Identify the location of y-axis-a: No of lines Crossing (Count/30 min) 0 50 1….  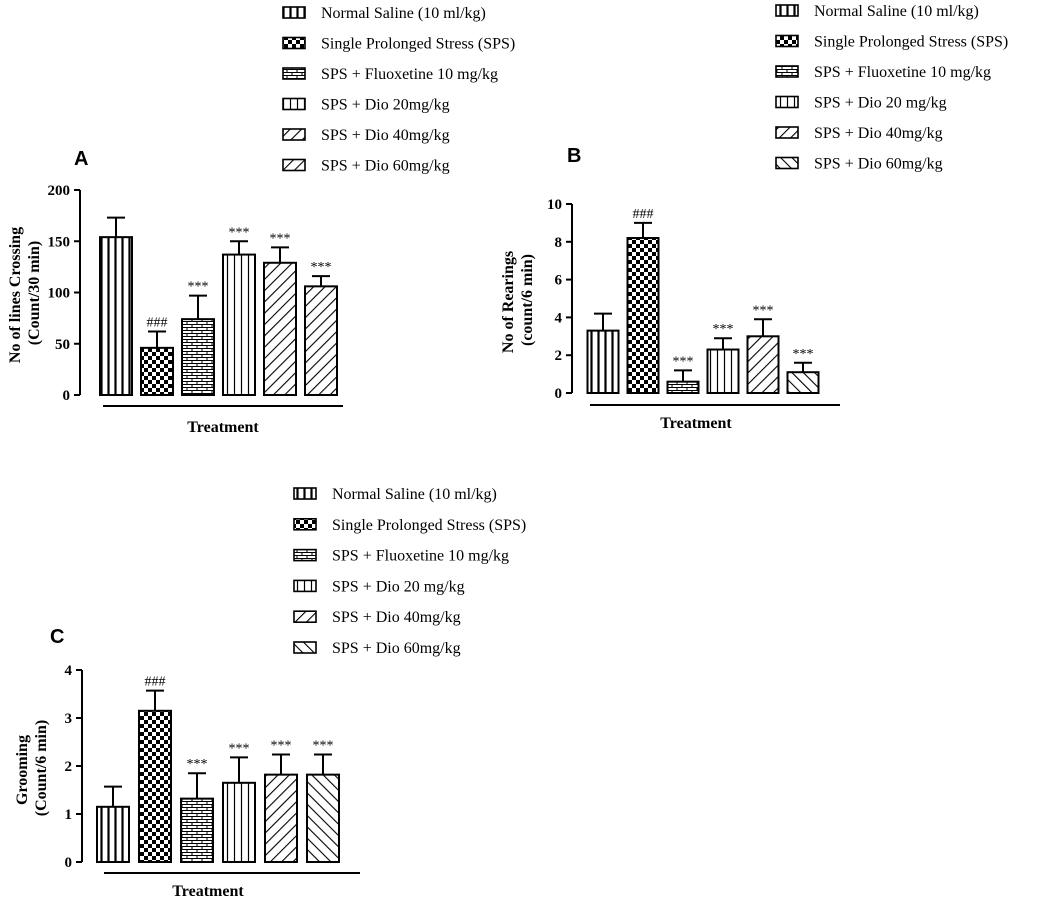
(44, 293).